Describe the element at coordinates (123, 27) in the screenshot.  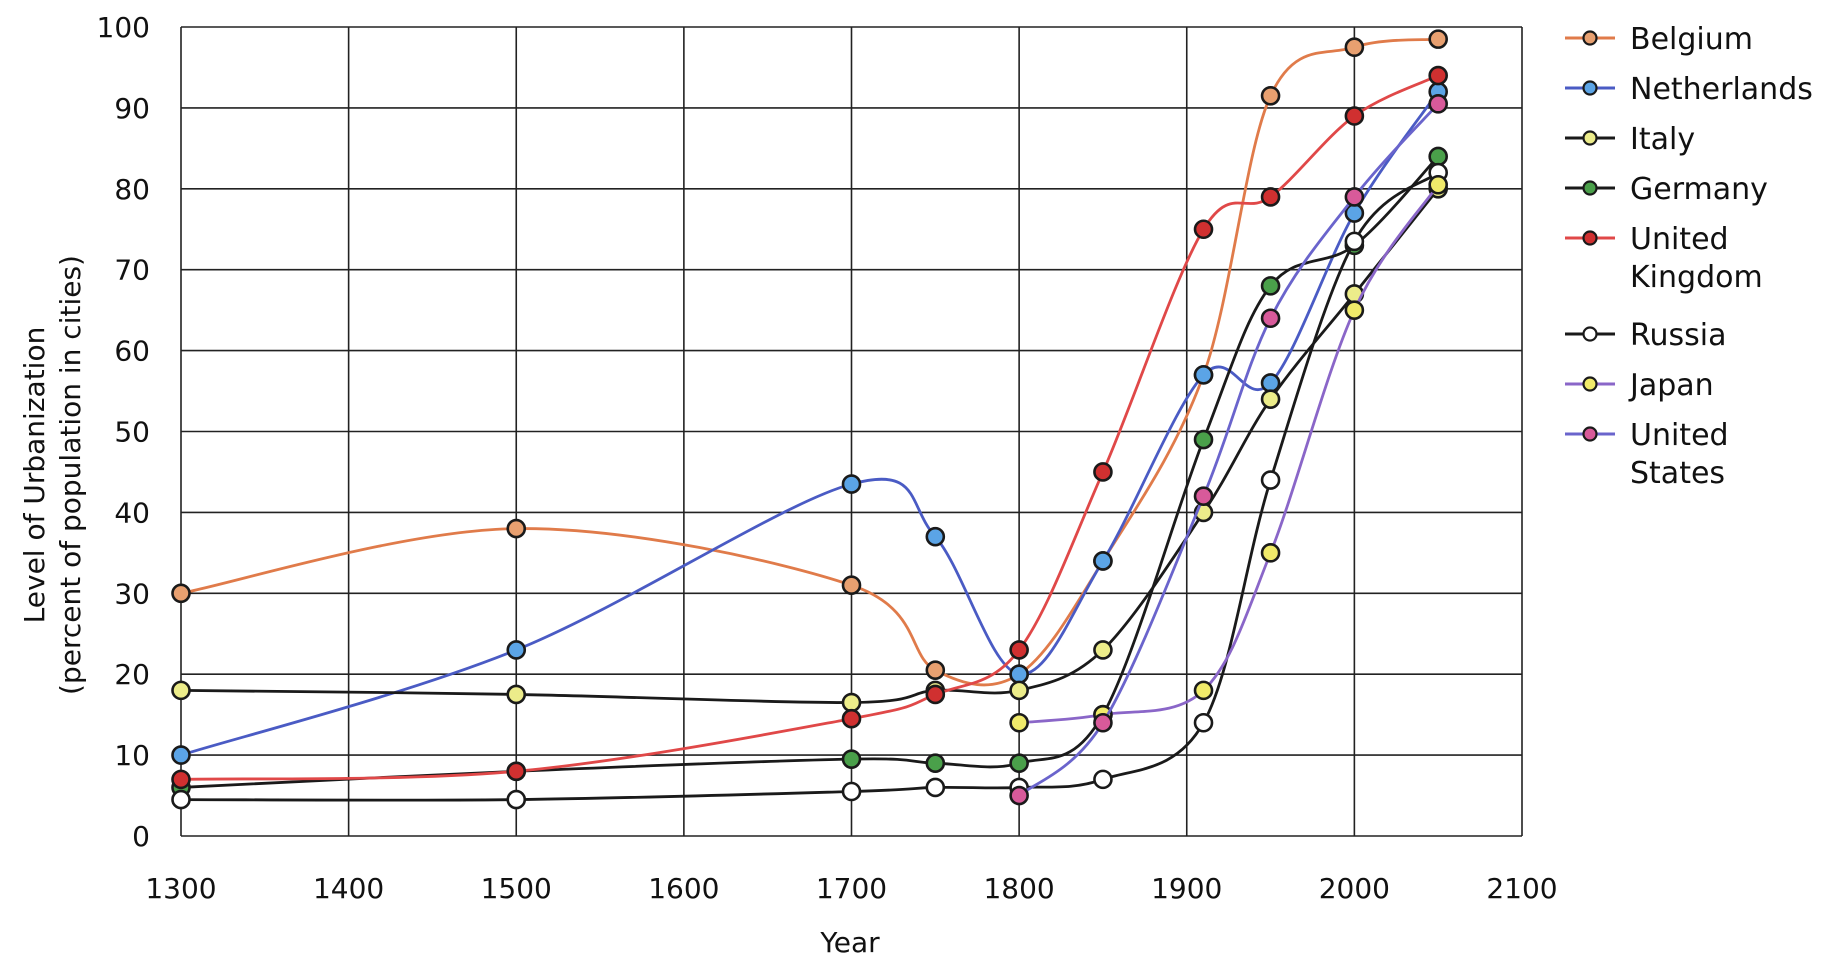
I see `y-tick-label: 100` at that location.